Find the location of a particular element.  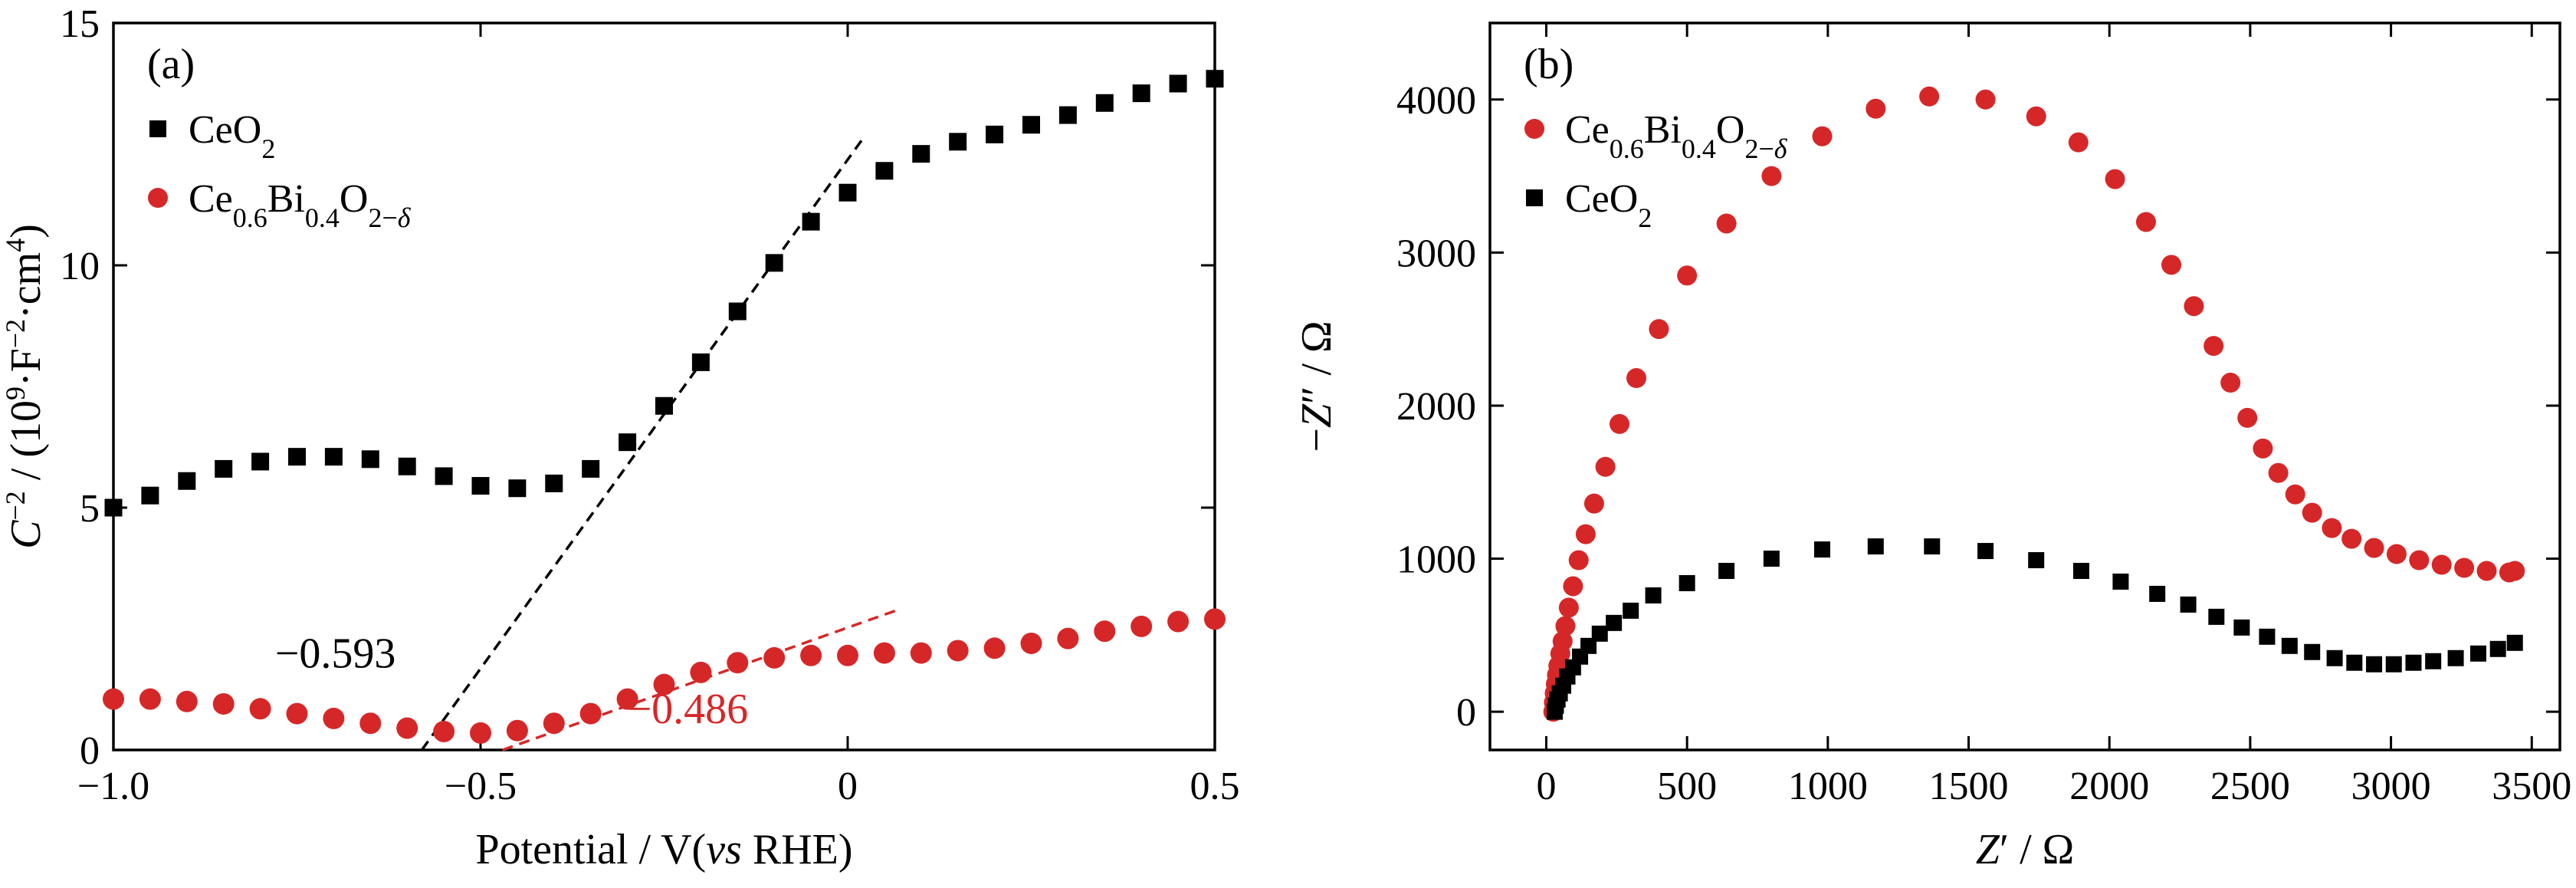

legend-label: CeO2 is located at coordinates (232, 136).